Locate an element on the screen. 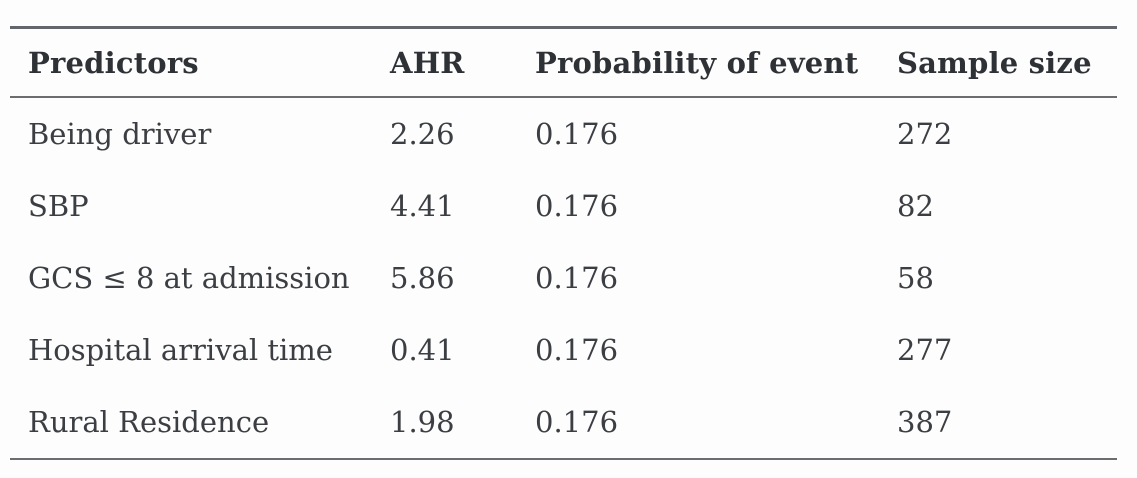 Image resolution: width=1137 pixels, height=478 pixels. table-row: Rural Residence 1.98 0.176 387 is located at coordinates (563, 422).